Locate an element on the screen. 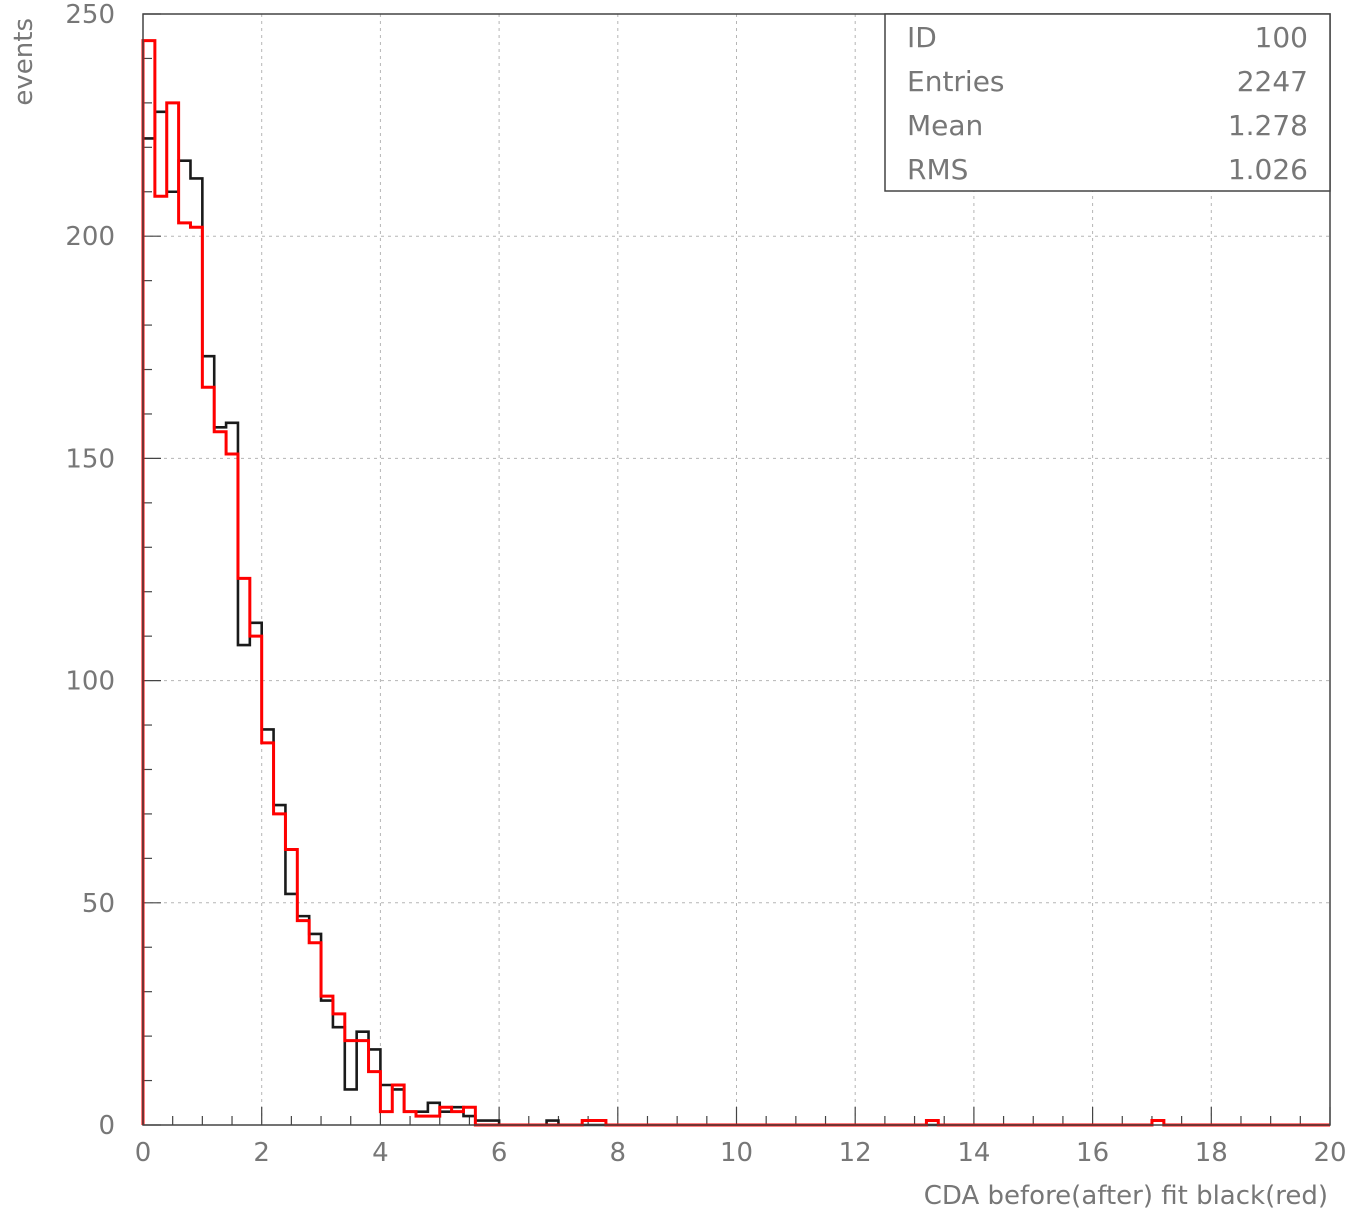 The image size is (1352, 1214). stats-label: Mean is located at coordinates (945, 125).